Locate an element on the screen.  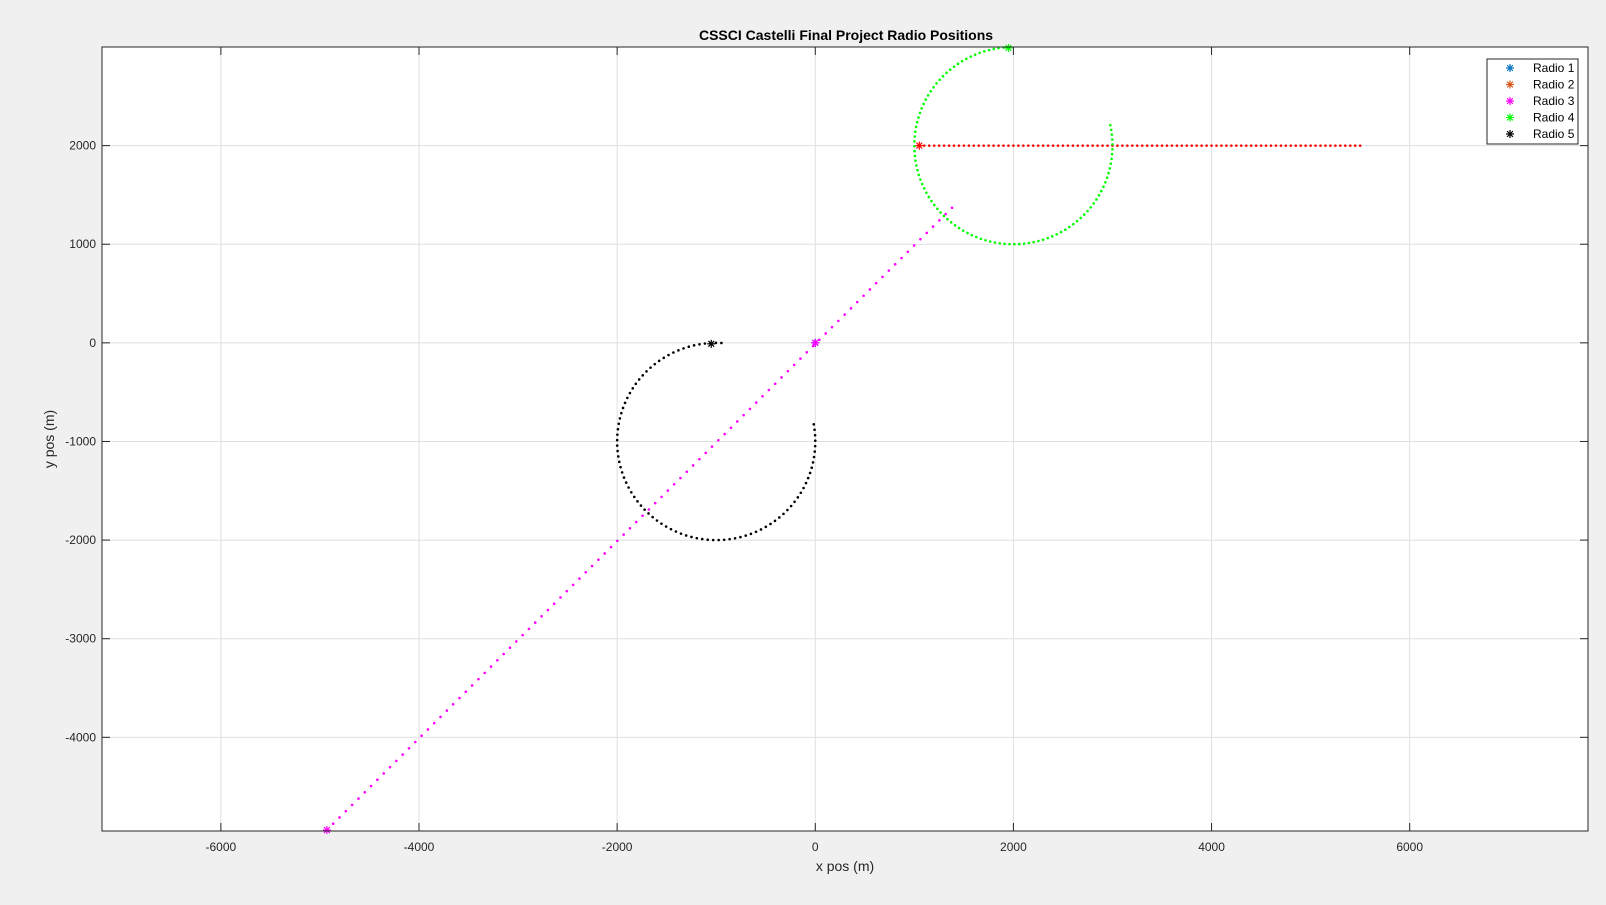
legend-box is located at coordinates (1532, 101).